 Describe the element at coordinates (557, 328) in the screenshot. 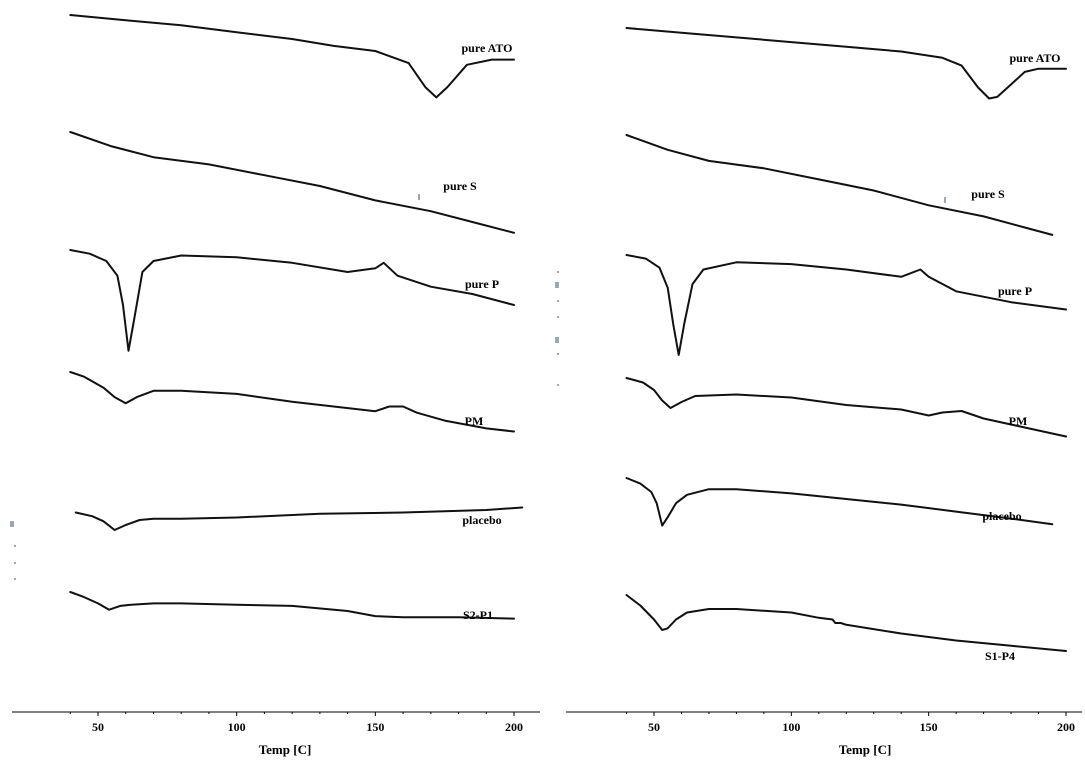

I see `right-edge-markers` at that location.